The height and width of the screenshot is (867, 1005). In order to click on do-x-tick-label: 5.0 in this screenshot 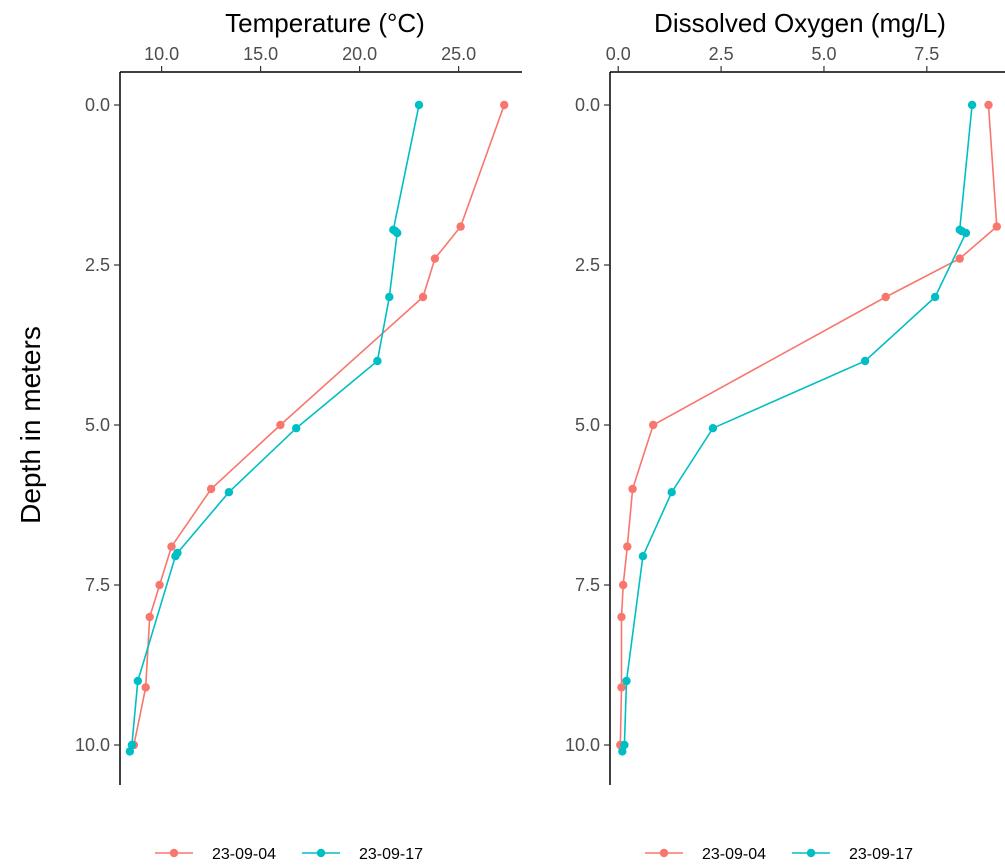, I will do `click(823, 54)`.